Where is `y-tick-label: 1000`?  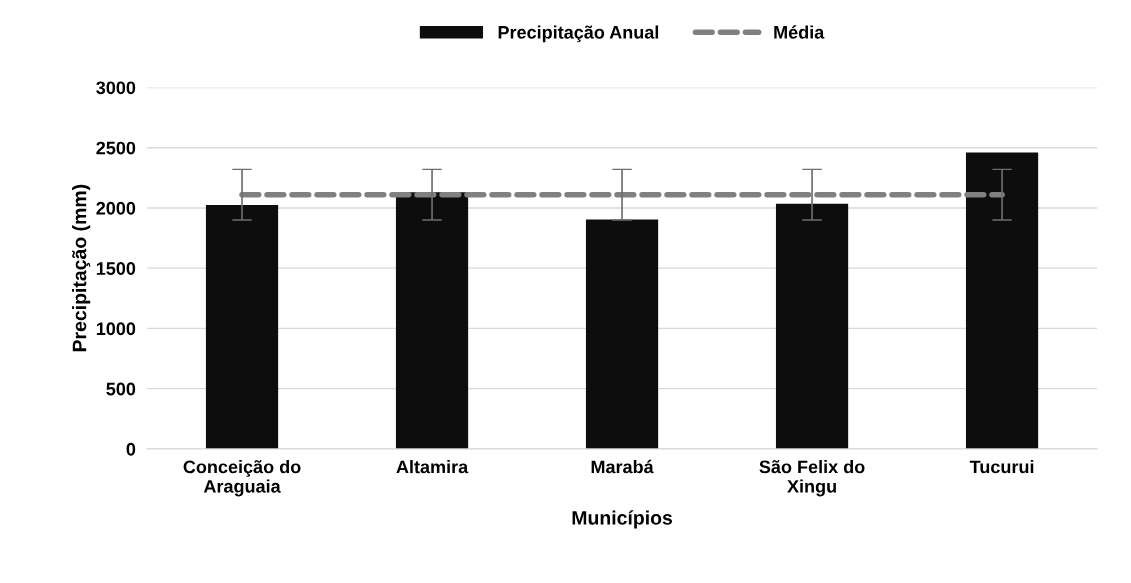
y-tick-label: 1000 is located at coordinates (116, 329).